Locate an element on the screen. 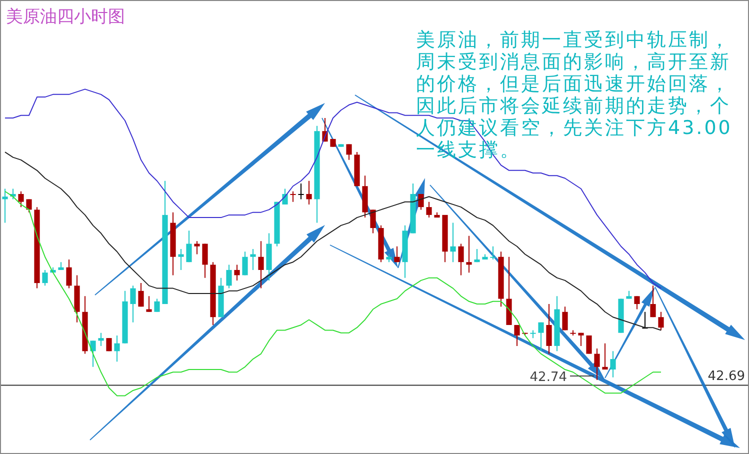 This screenshot has width=749, height=454. annotation: 42.74 is located at coordinates (548, 377).